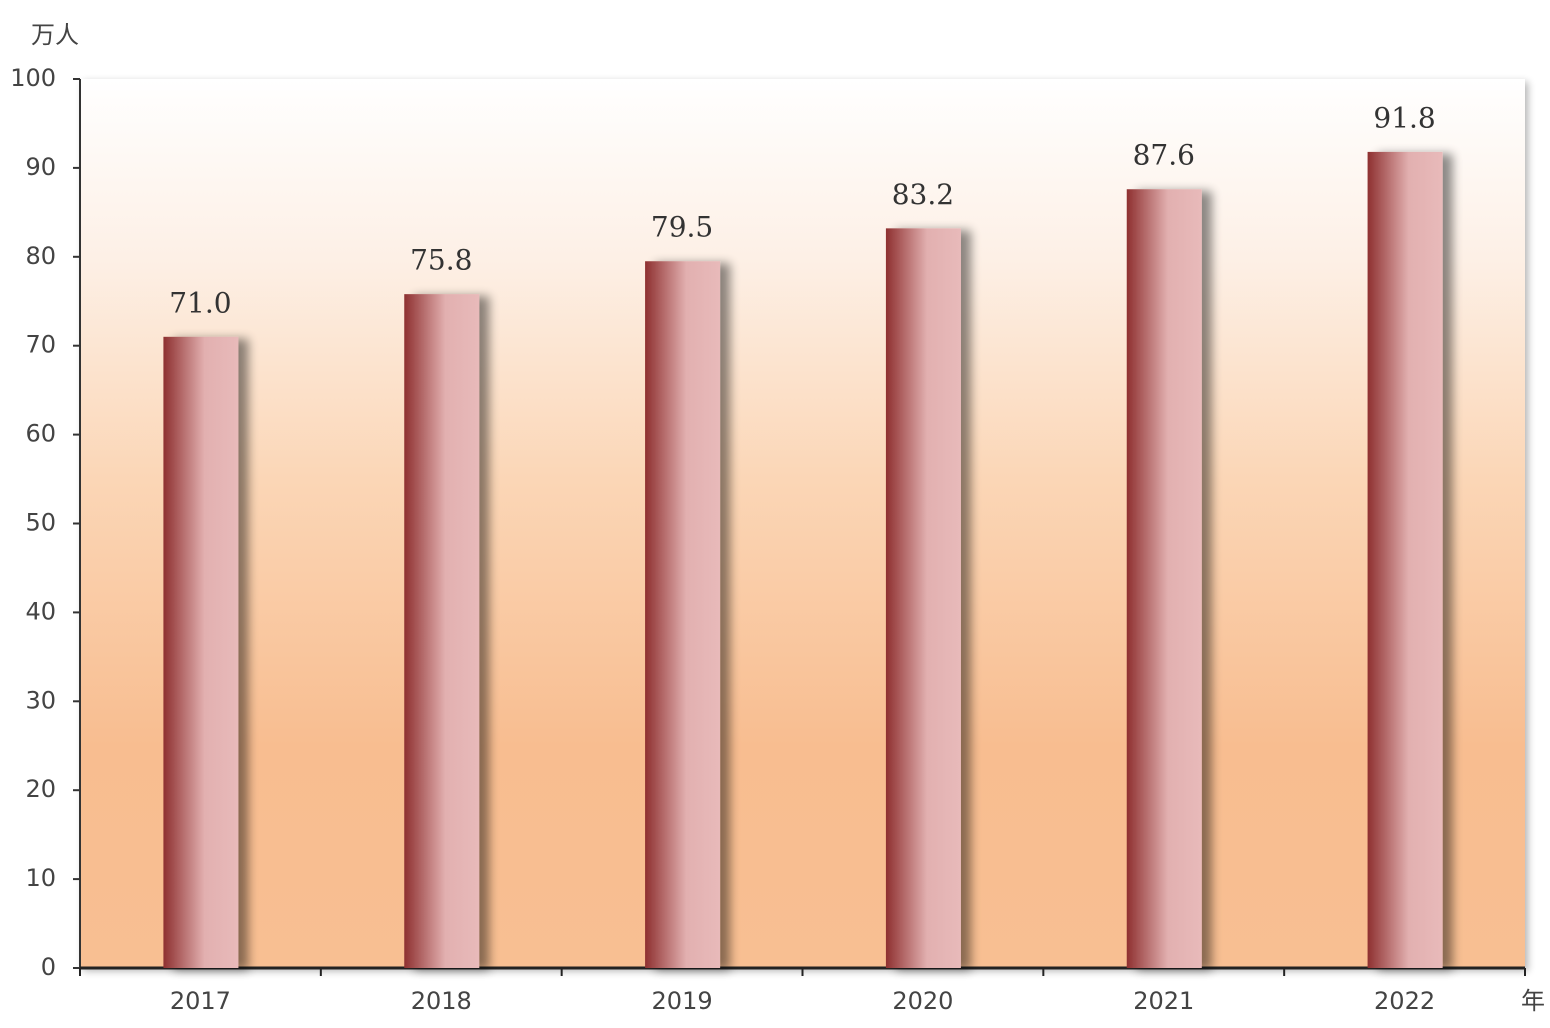 The height and width of the screenshot is (1028, 1550). Describe the element at coordinates (682, 227) in the screenshot. I see `value-label: 79.5` at that location.